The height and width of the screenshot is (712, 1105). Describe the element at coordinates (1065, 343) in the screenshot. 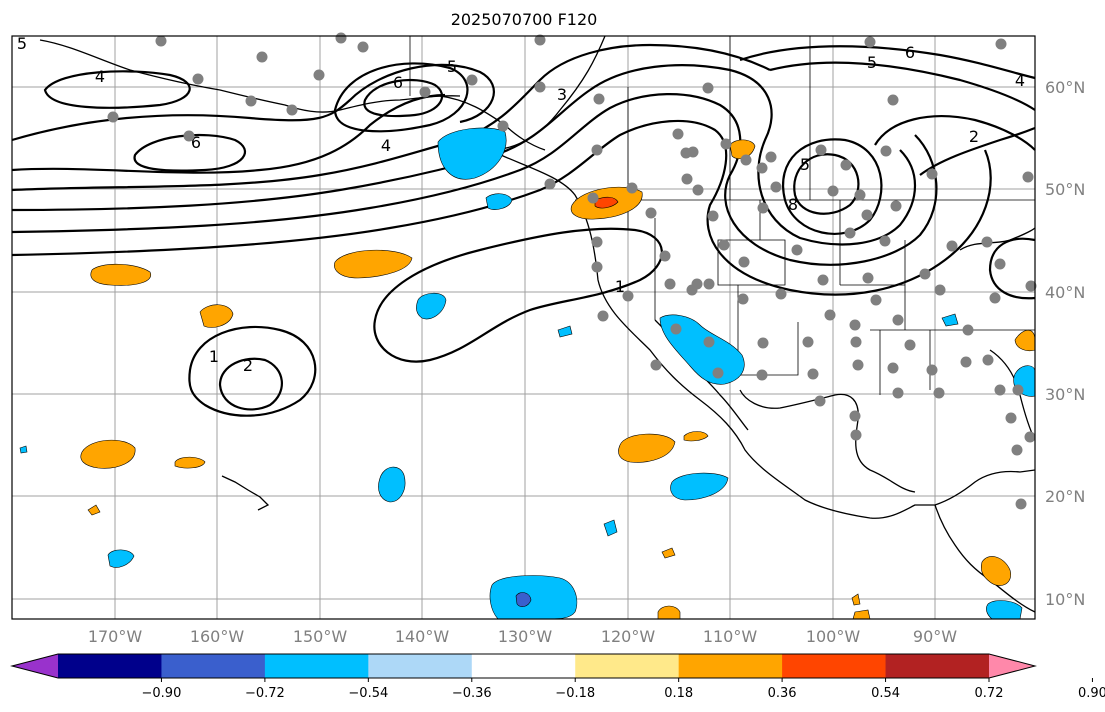

I see `latitude-axis: 10°N 20°N 30°N 40°N 50°N 60°N` at that location.